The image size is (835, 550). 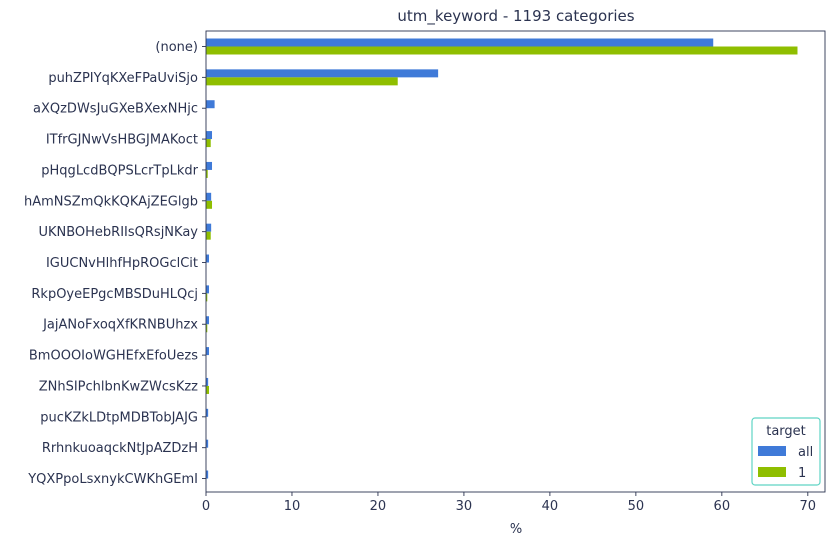 I want to click on x-tick-label: 0, so click(x=206, y=506).